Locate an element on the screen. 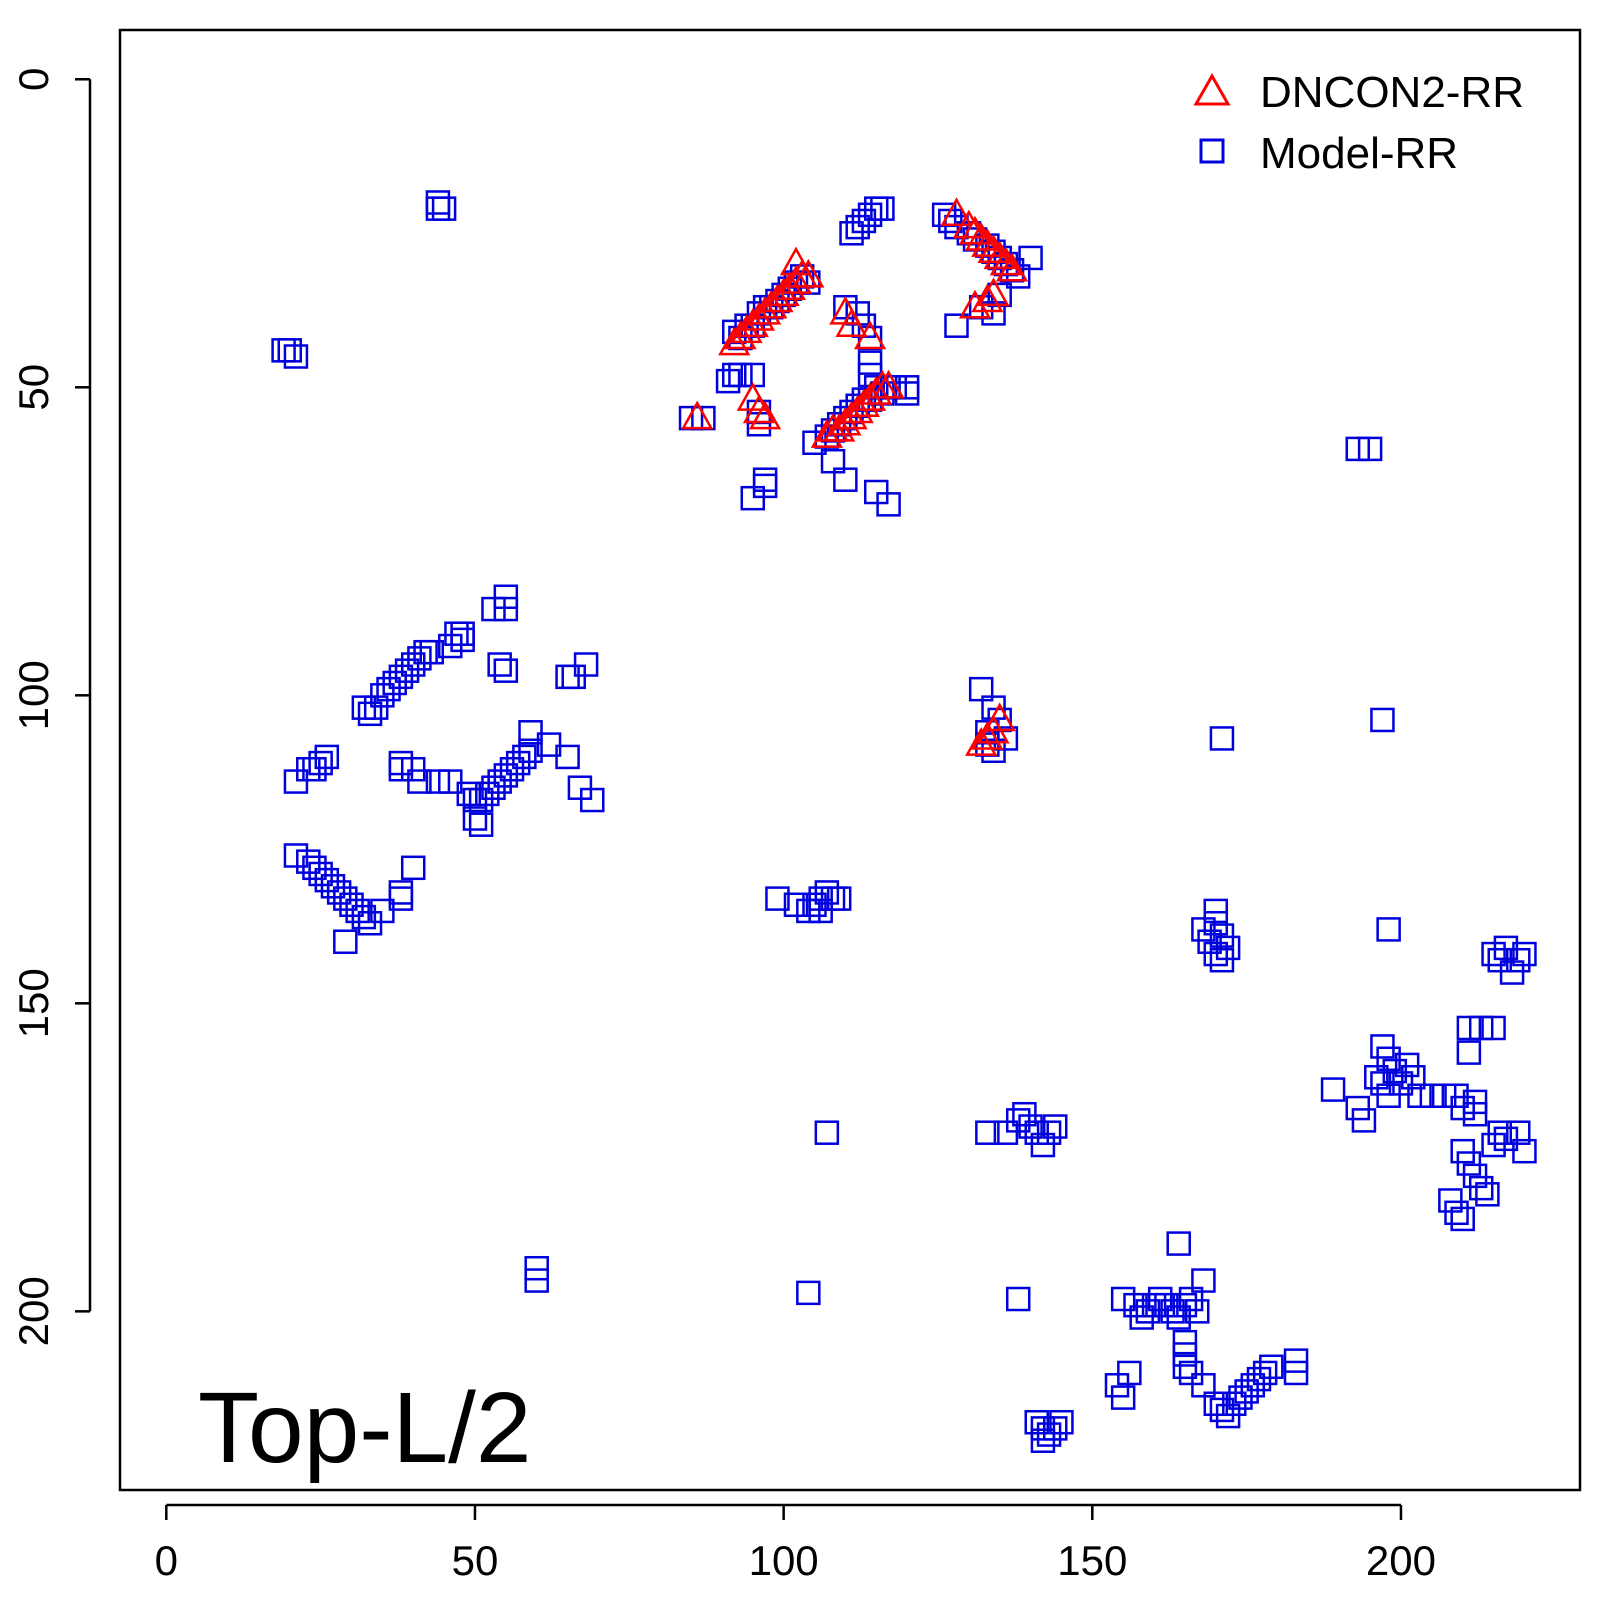  y-tick-label: 0 is located at coordinates (33, 79).